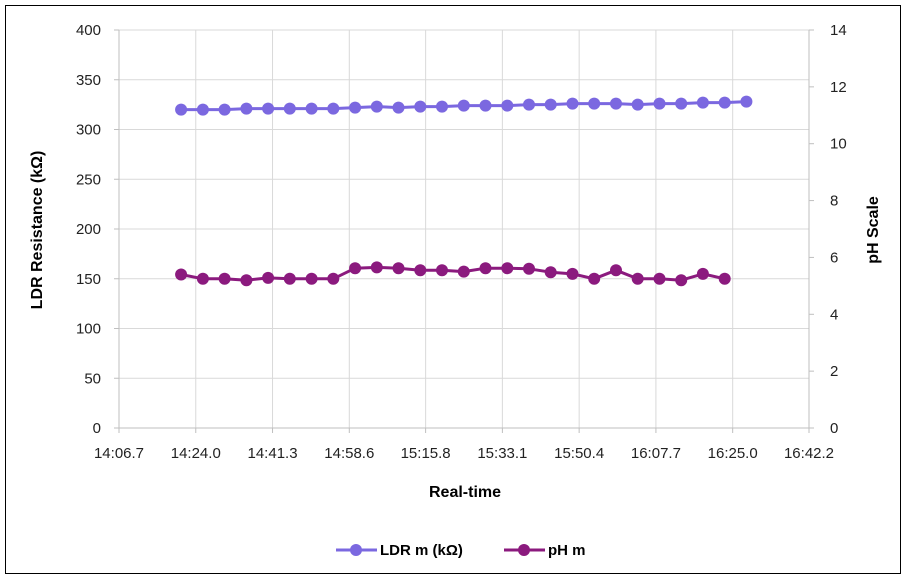 This screenshot has width=908, height=581. What do you see at coordinates (838, 87) in the screenshot?
I see `y2-tick-label: 12` at bounding box center [838, 87].